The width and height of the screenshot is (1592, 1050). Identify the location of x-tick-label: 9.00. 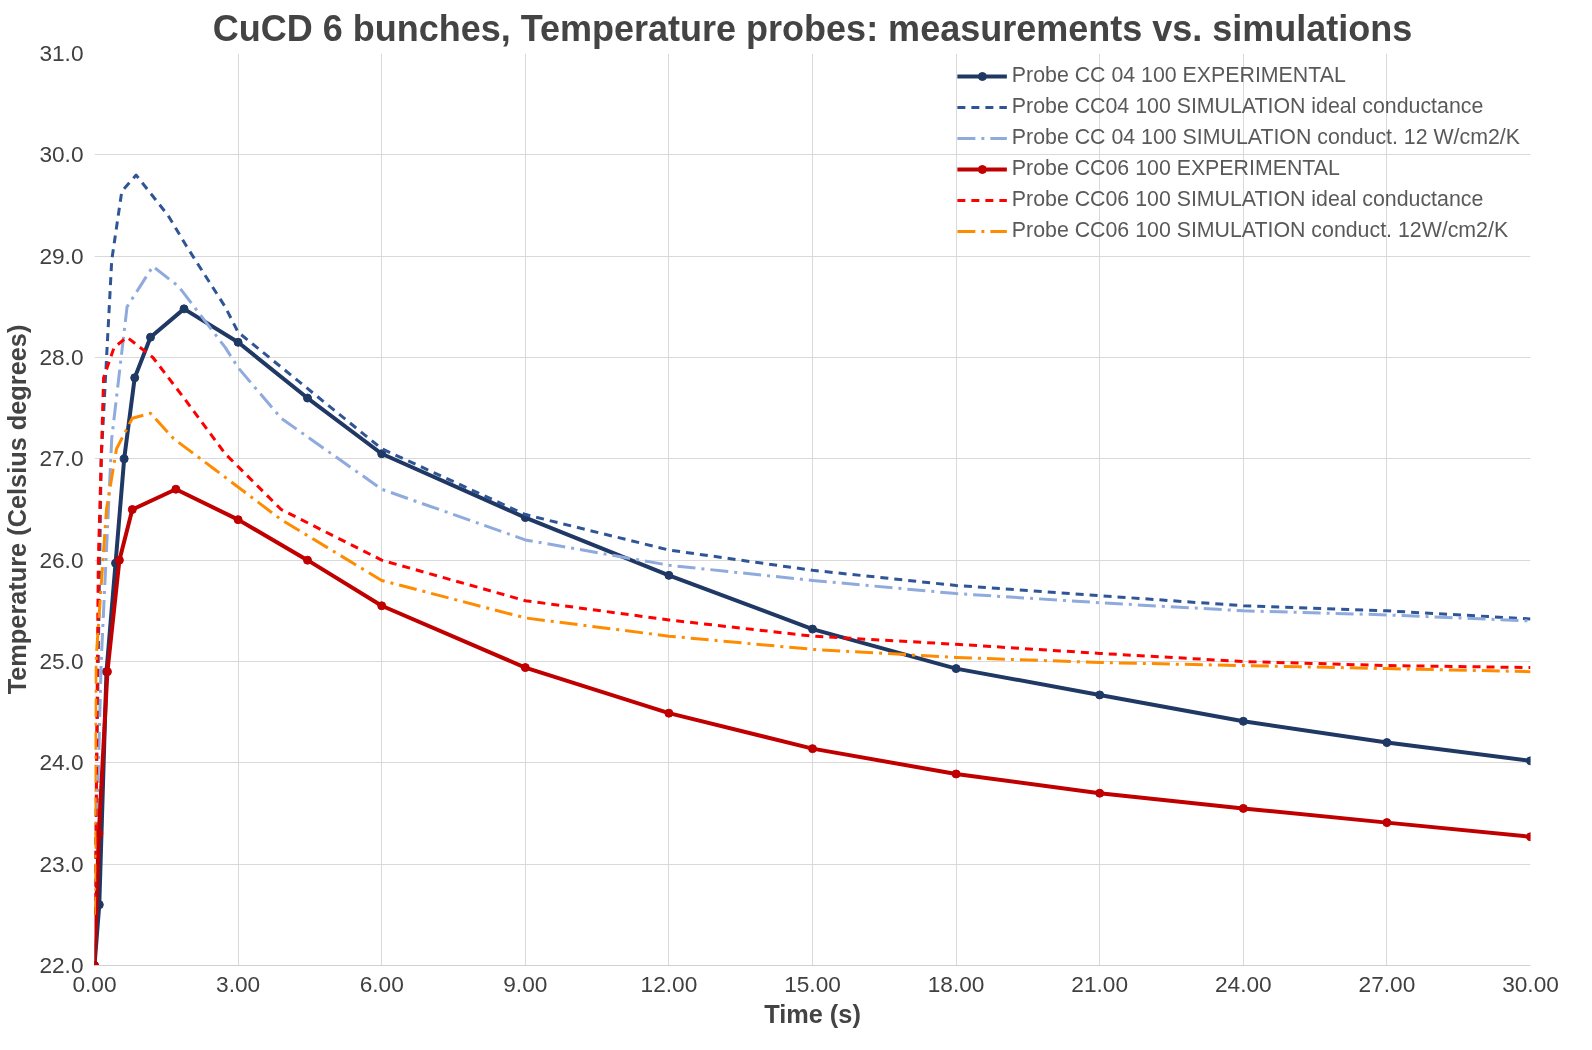
(525, 983).